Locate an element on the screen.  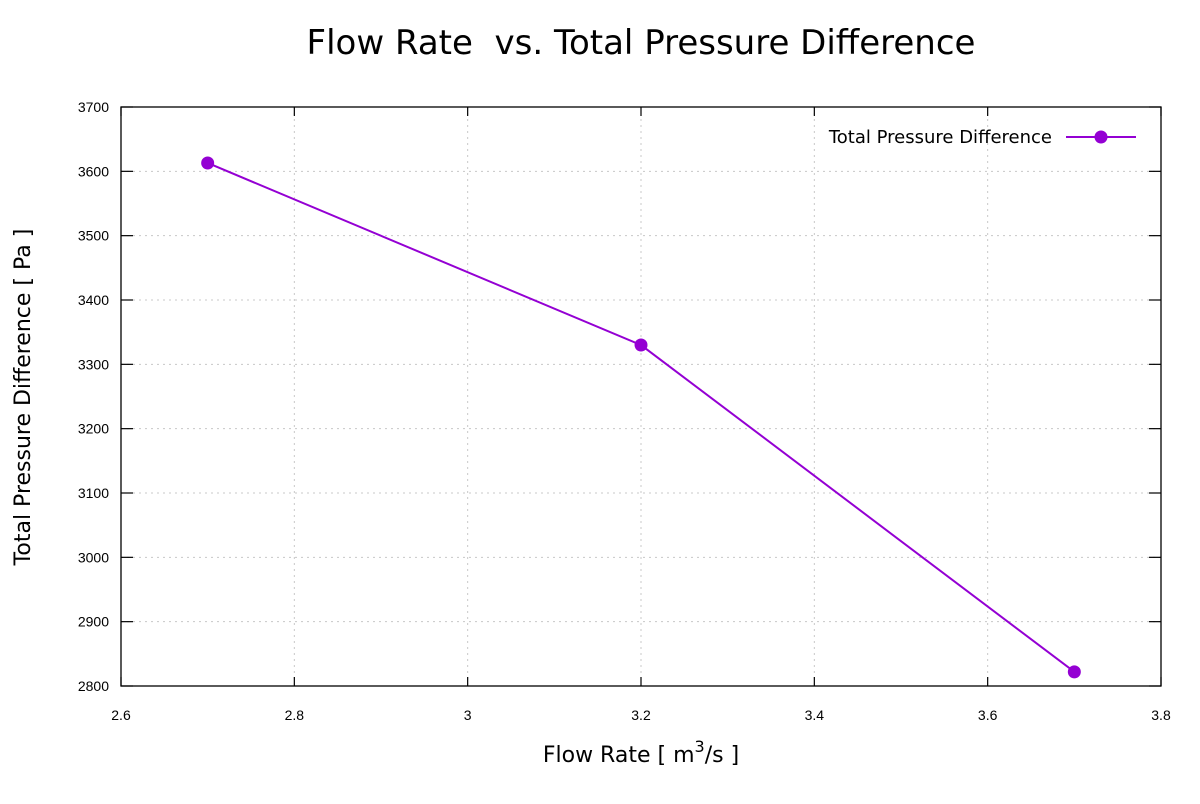
chart-title: Flow Rate vs. Total Pressure Difference is located at coordinates (641, 43).